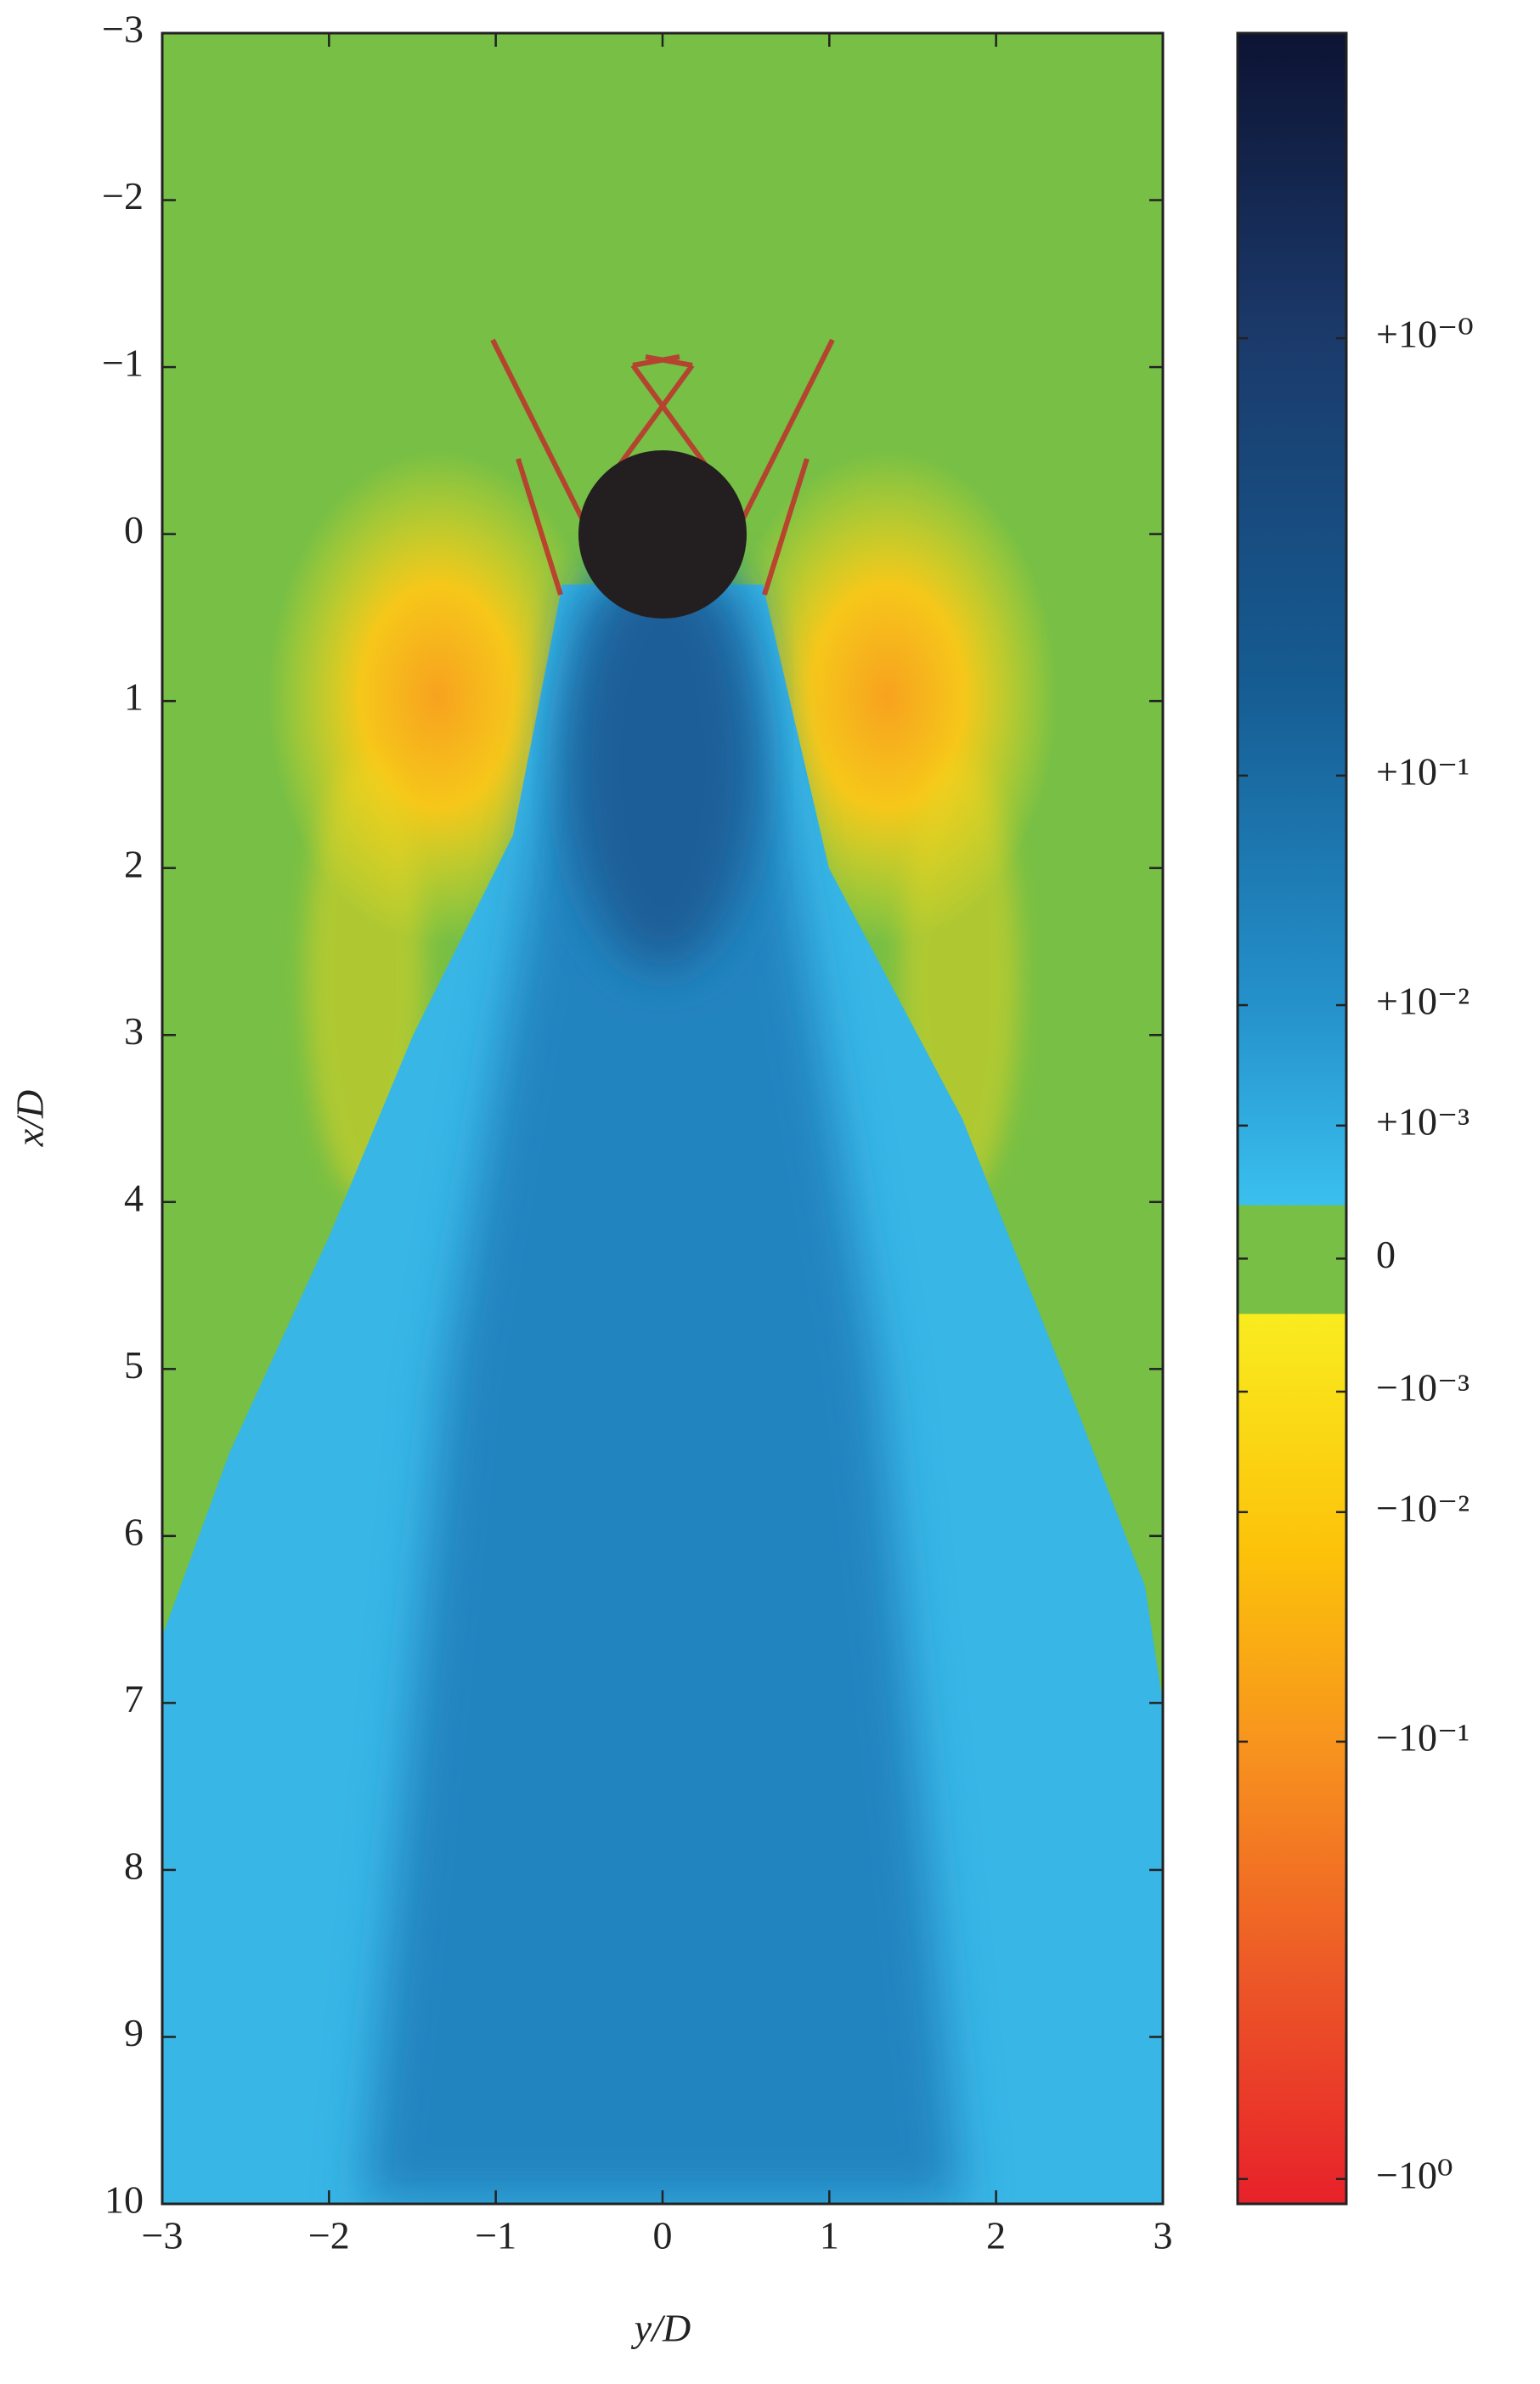 The width and height of the screenshot is (1540, 2384). I want to click on y-tick-label: −1, so click(123, 363).